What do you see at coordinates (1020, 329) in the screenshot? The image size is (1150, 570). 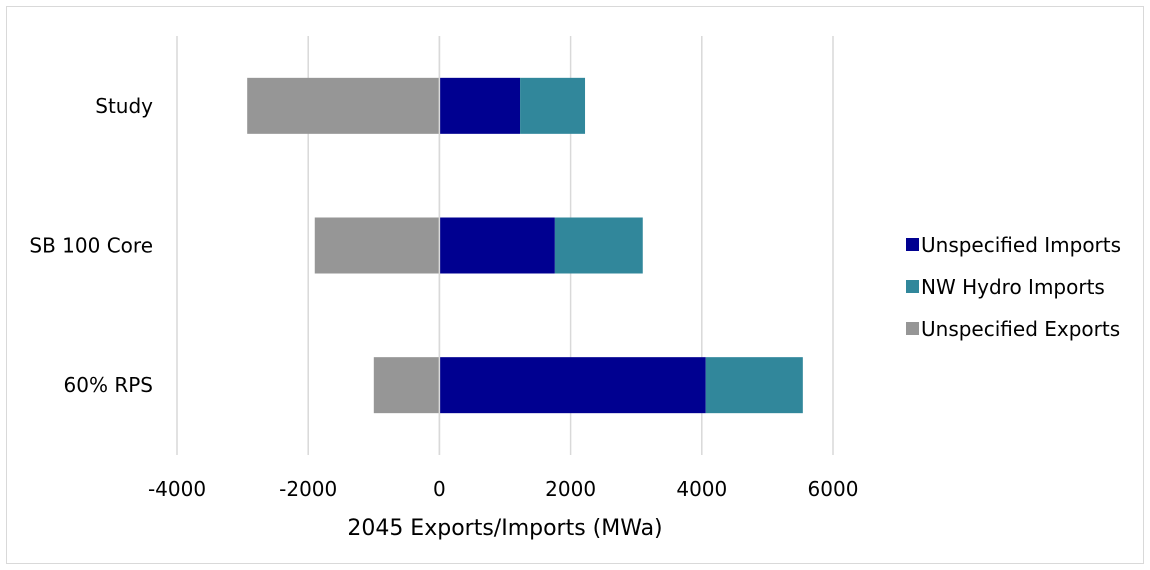 I see `legend-label: Unspecified Exports` at bounding box center [1020, 329].